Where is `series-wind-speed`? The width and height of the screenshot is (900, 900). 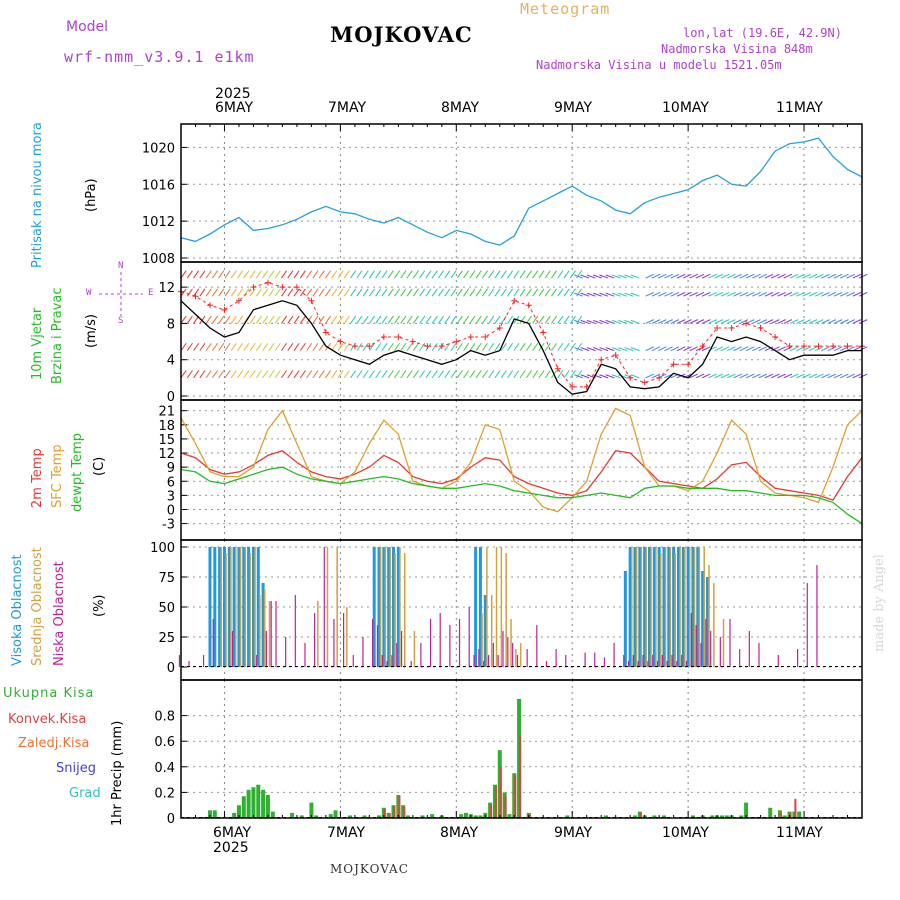 series-wind-speed is located at coordinates (521, 347).